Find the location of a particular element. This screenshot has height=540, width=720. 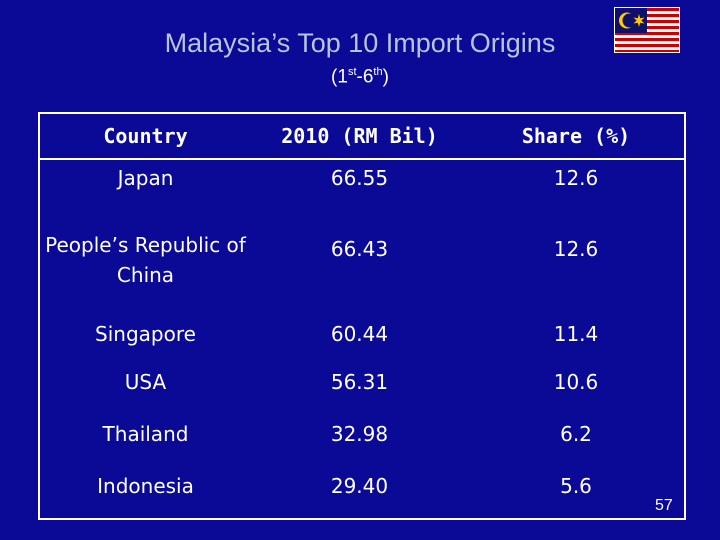

value-cell: 29.40 is located at coordinates (359, 486).